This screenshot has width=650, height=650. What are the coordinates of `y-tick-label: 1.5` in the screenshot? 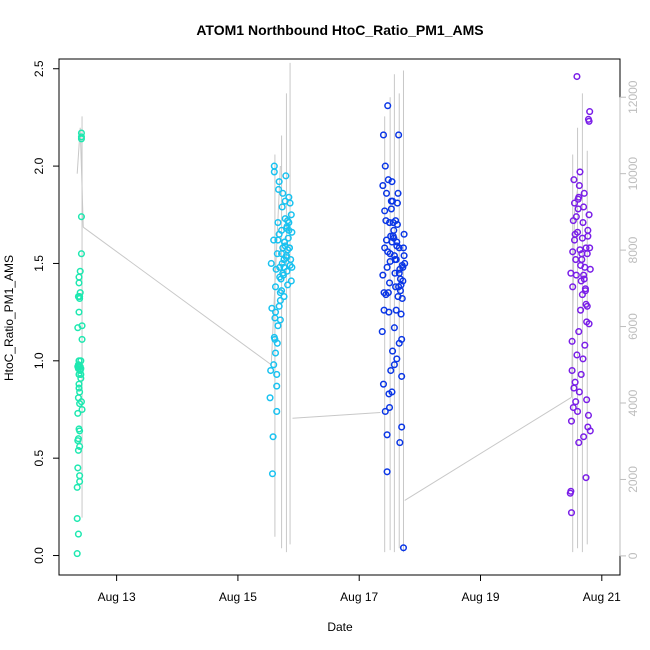 It's located at (39, 263).